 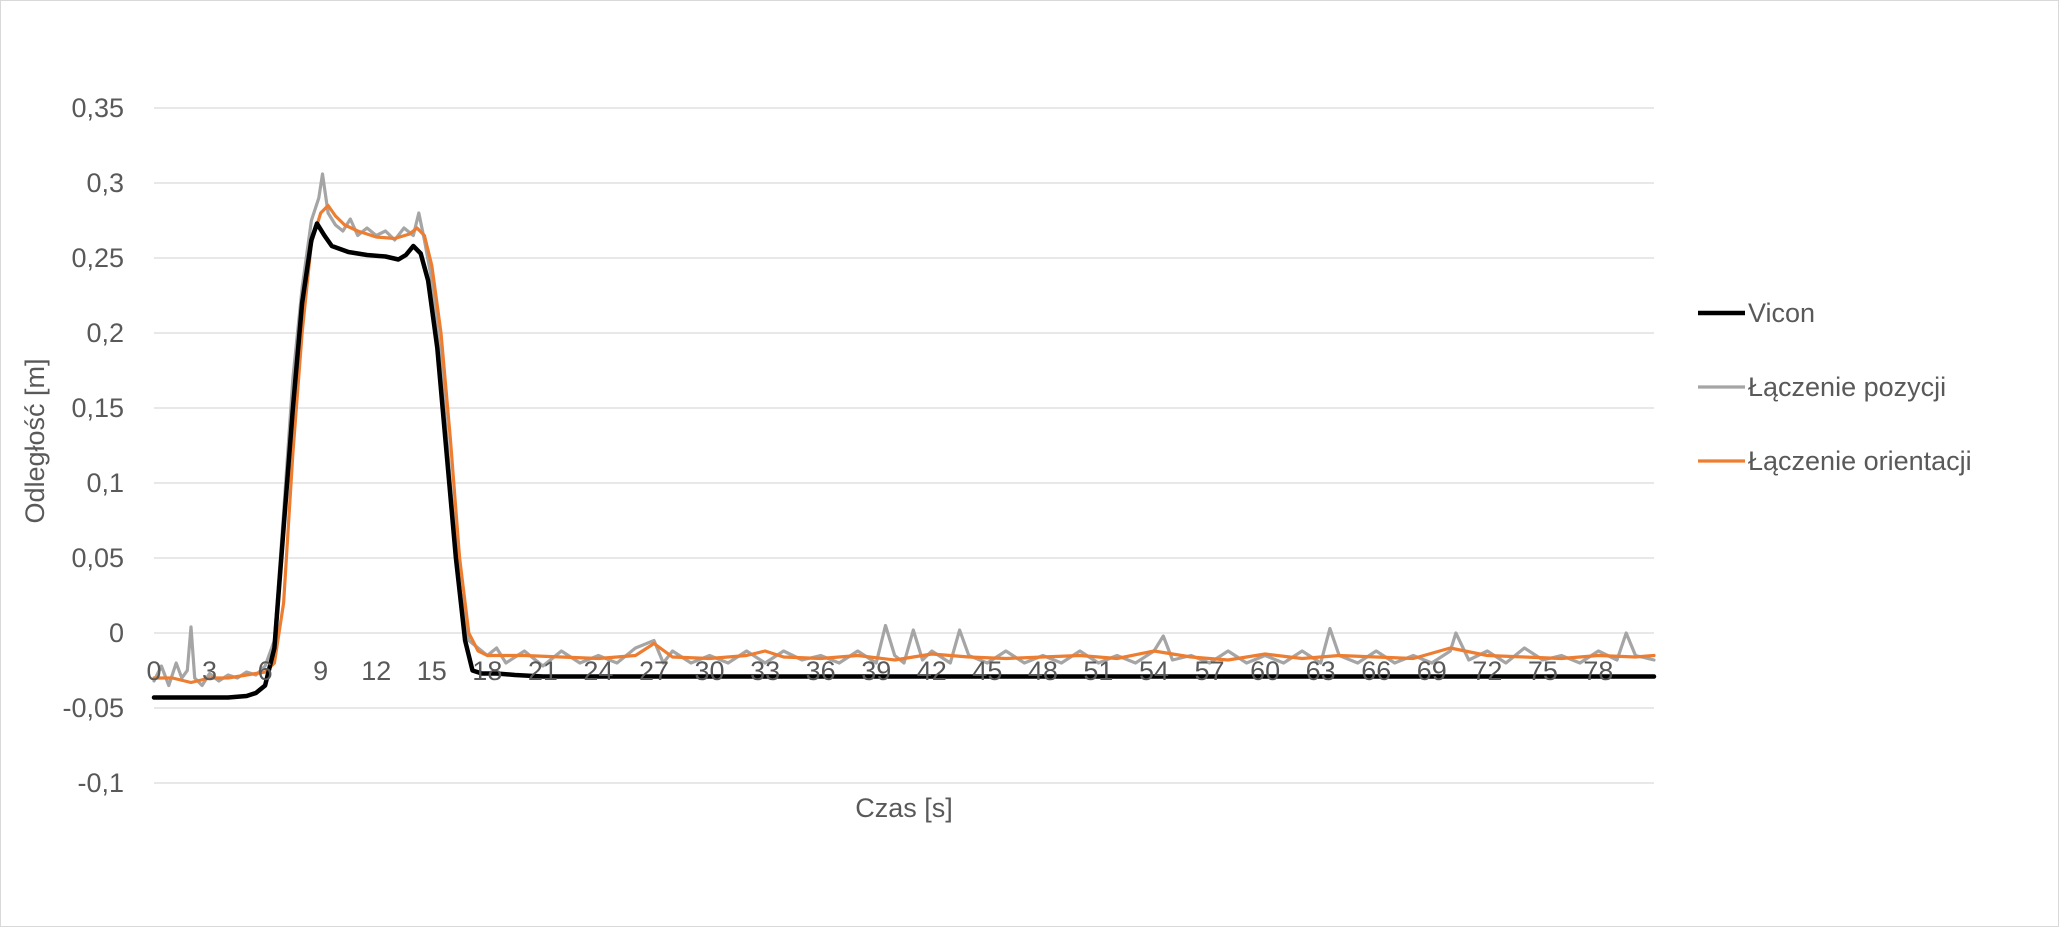 What do you see at coordinates (209, 671) in the screenshot?
I see `x-tick-label: 3` at bounding box center [209, 671].